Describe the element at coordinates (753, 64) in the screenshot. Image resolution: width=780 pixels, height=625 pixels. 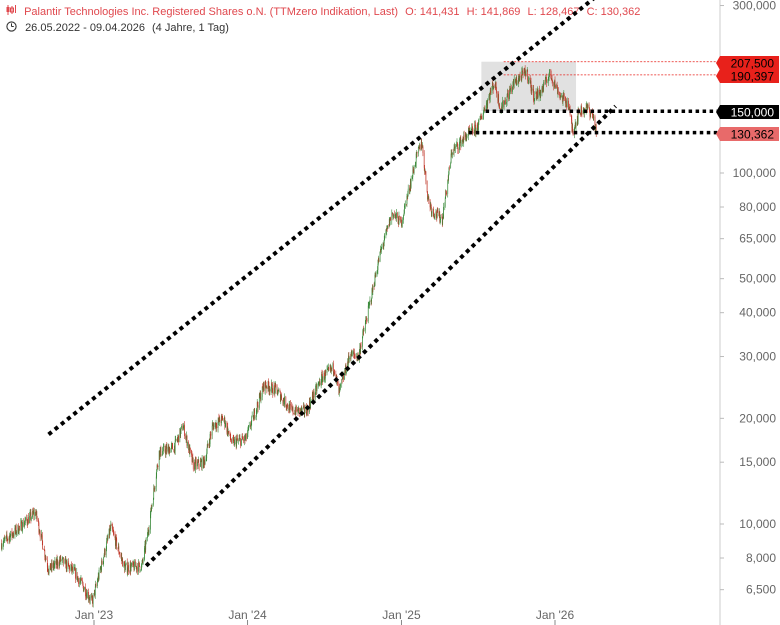
I see `badge-label: 207,500` at that location.